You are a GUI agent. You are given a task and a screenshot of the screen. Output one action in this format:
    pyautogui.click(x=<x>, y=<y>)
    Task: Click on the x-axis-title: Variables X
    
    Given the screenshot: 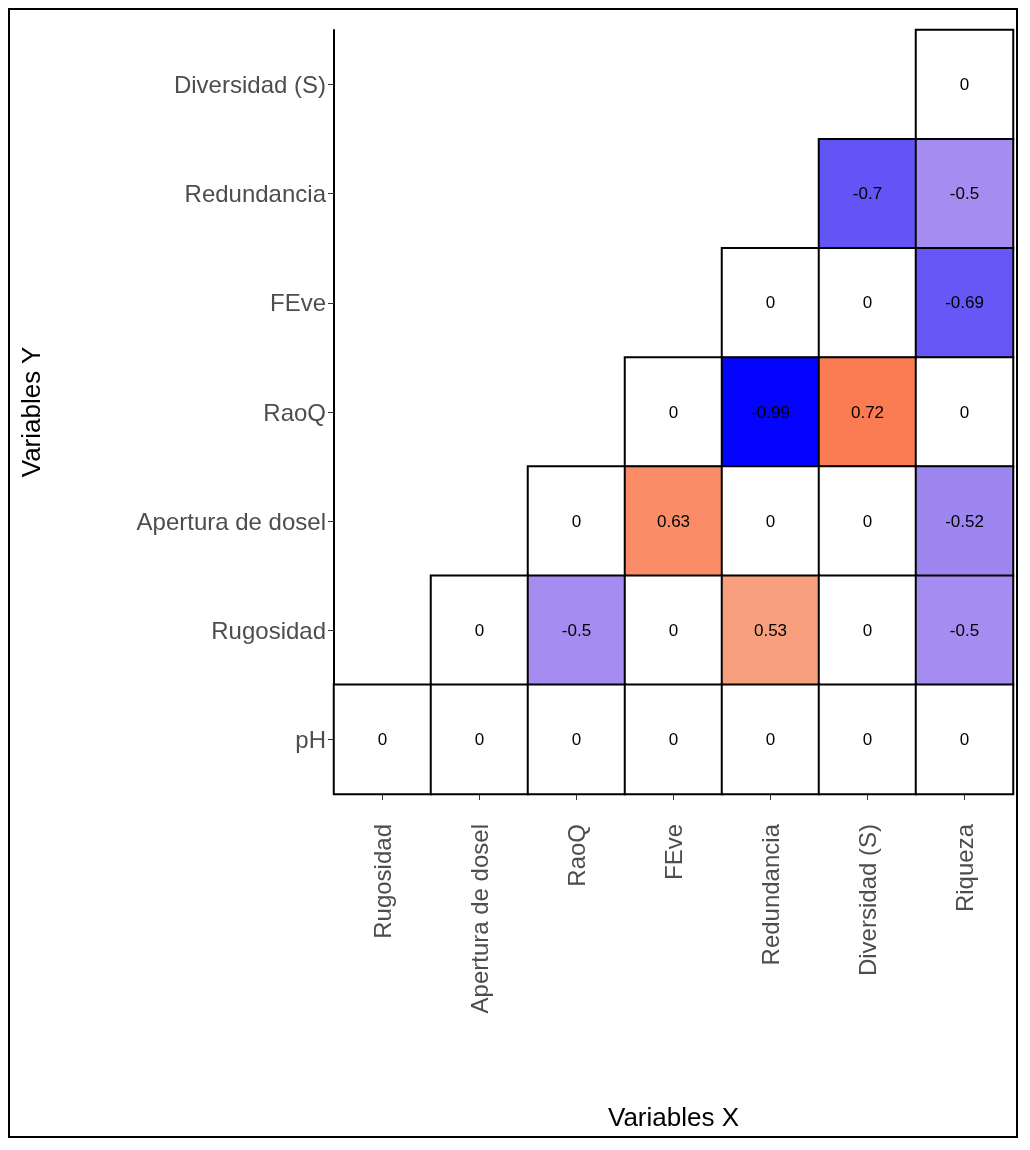 What is the action you would take?
    pyautogui.click(x=673, y=1117)
    